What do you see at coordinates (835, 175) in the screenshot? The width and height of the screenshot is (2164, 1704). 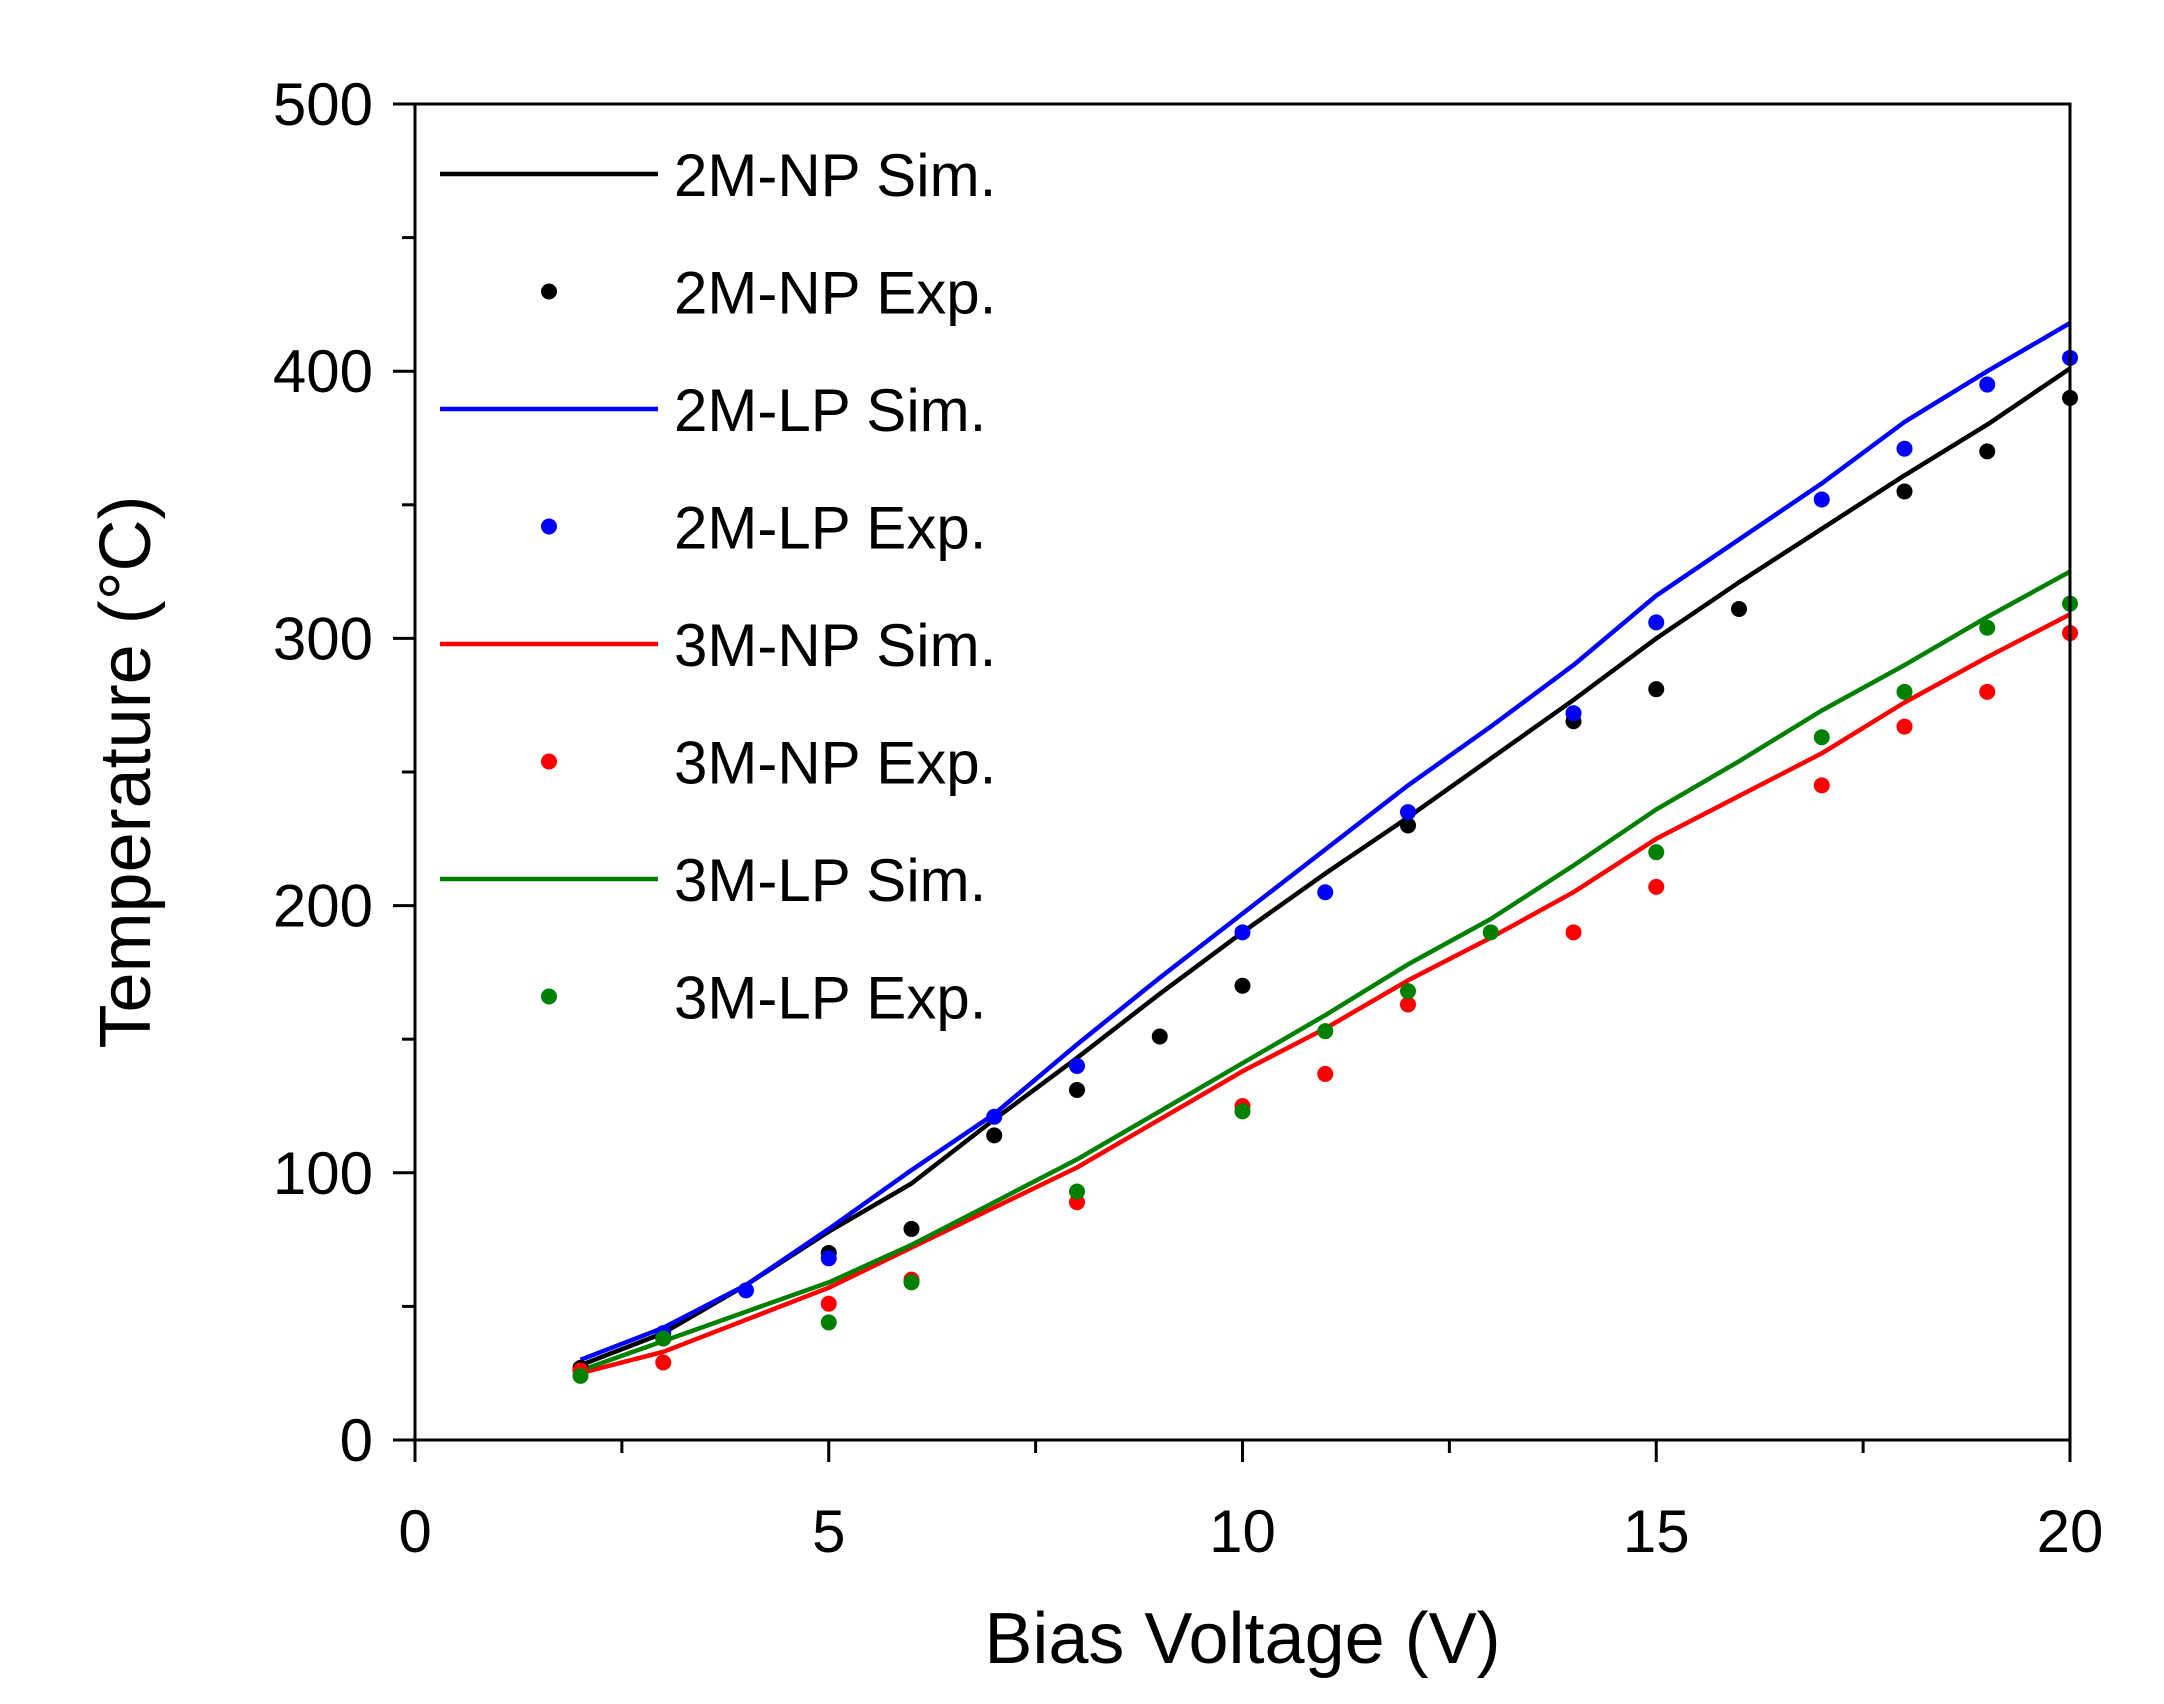 I see `legend-label-2m-np-sim: 2M-NP Sim.` at bounding box center [835, 175].